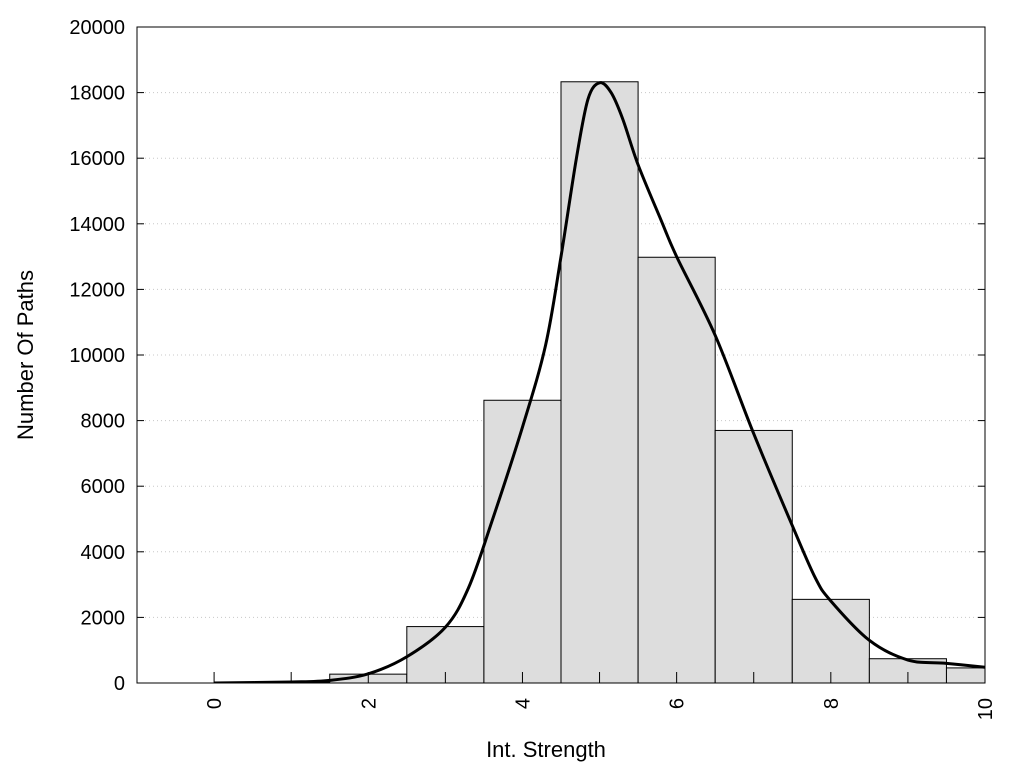 This screenshot has height=768, width=1024. Describe the element at coordinates (97, 290) in the screenshot. I see `y-tick-label-6: 12000` at that location.